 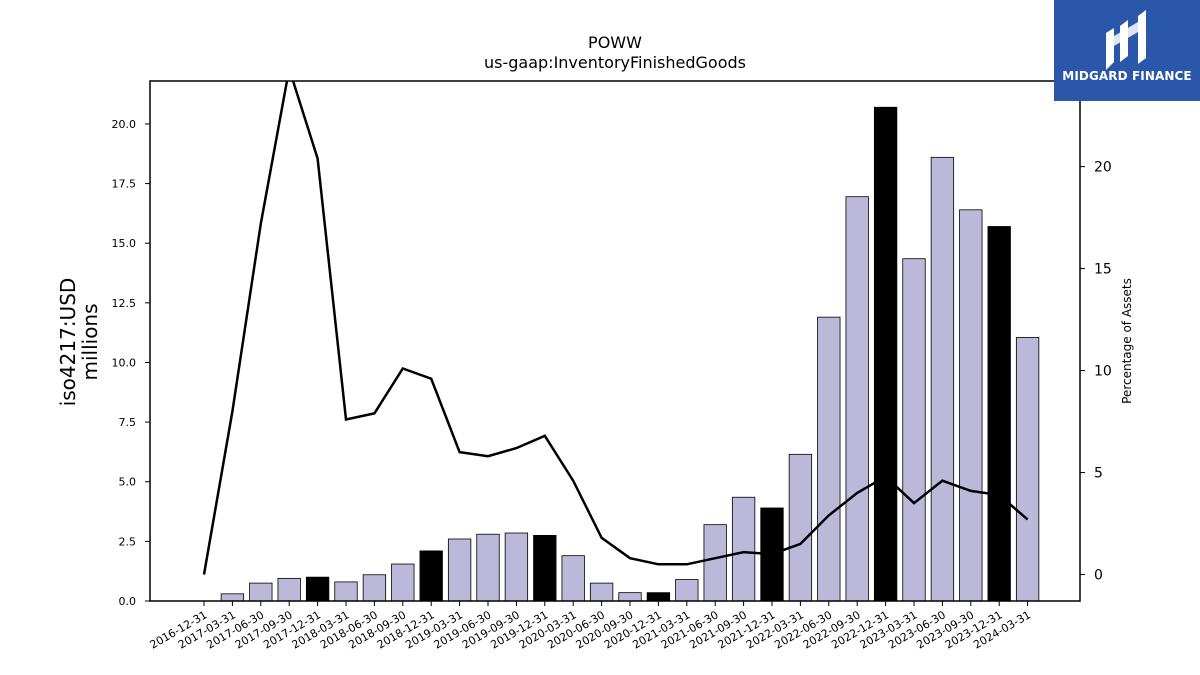 I want to click on brand-name: MIDGARD FINANCE, so click(x=1127, y=76).